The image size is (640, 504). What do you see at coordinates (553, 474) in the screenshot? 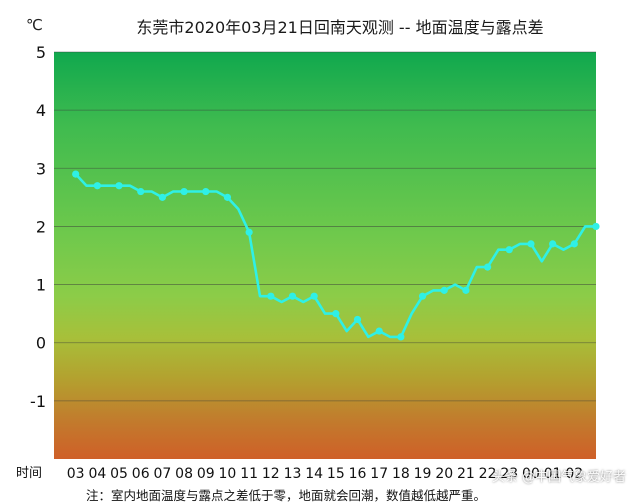
I see `x-tick-label: 01` at bounding box center [553, 474].